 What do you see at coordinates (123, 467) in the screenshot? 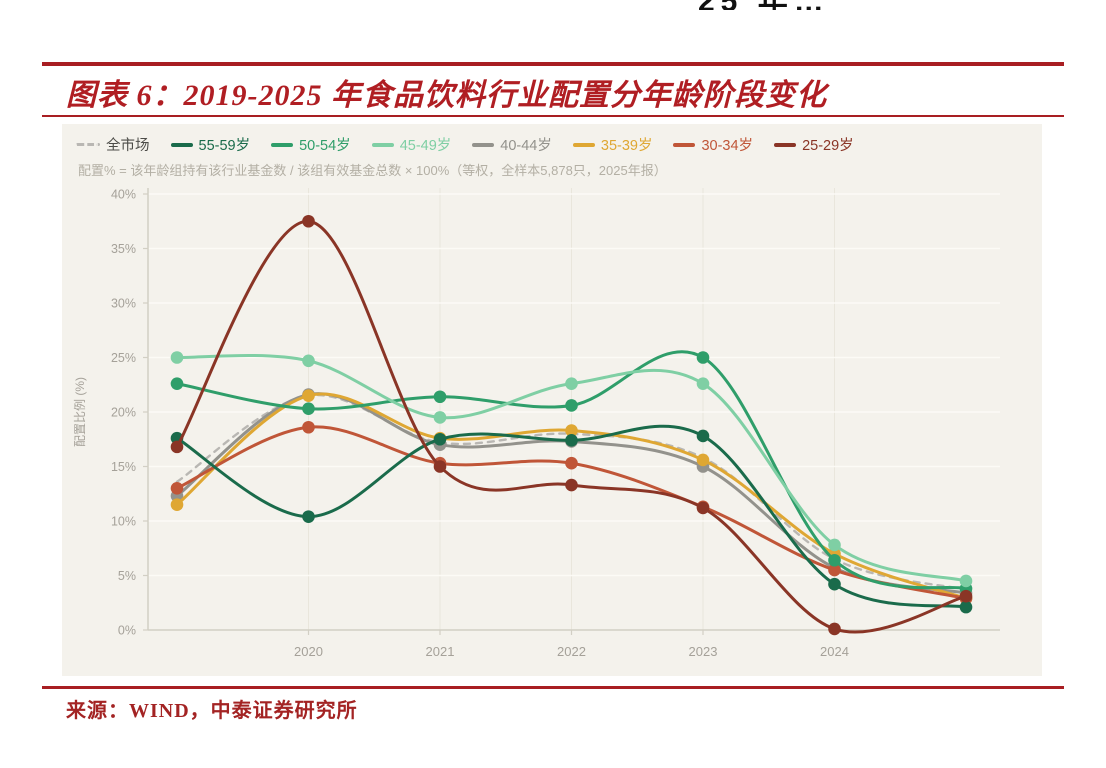
I see `y-tick-label: 15%` at bounding box center [123, 467].